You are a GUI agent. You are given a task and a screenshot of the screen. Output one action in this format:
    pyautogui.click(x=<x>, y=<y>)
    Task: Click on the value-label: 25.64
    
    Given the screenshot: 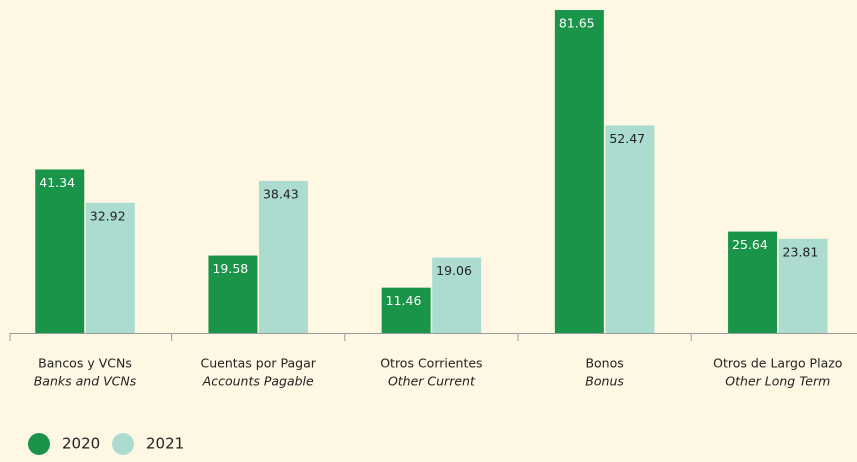 What is the action you would take?
    pyautogui.click(x=750, y=244)
    